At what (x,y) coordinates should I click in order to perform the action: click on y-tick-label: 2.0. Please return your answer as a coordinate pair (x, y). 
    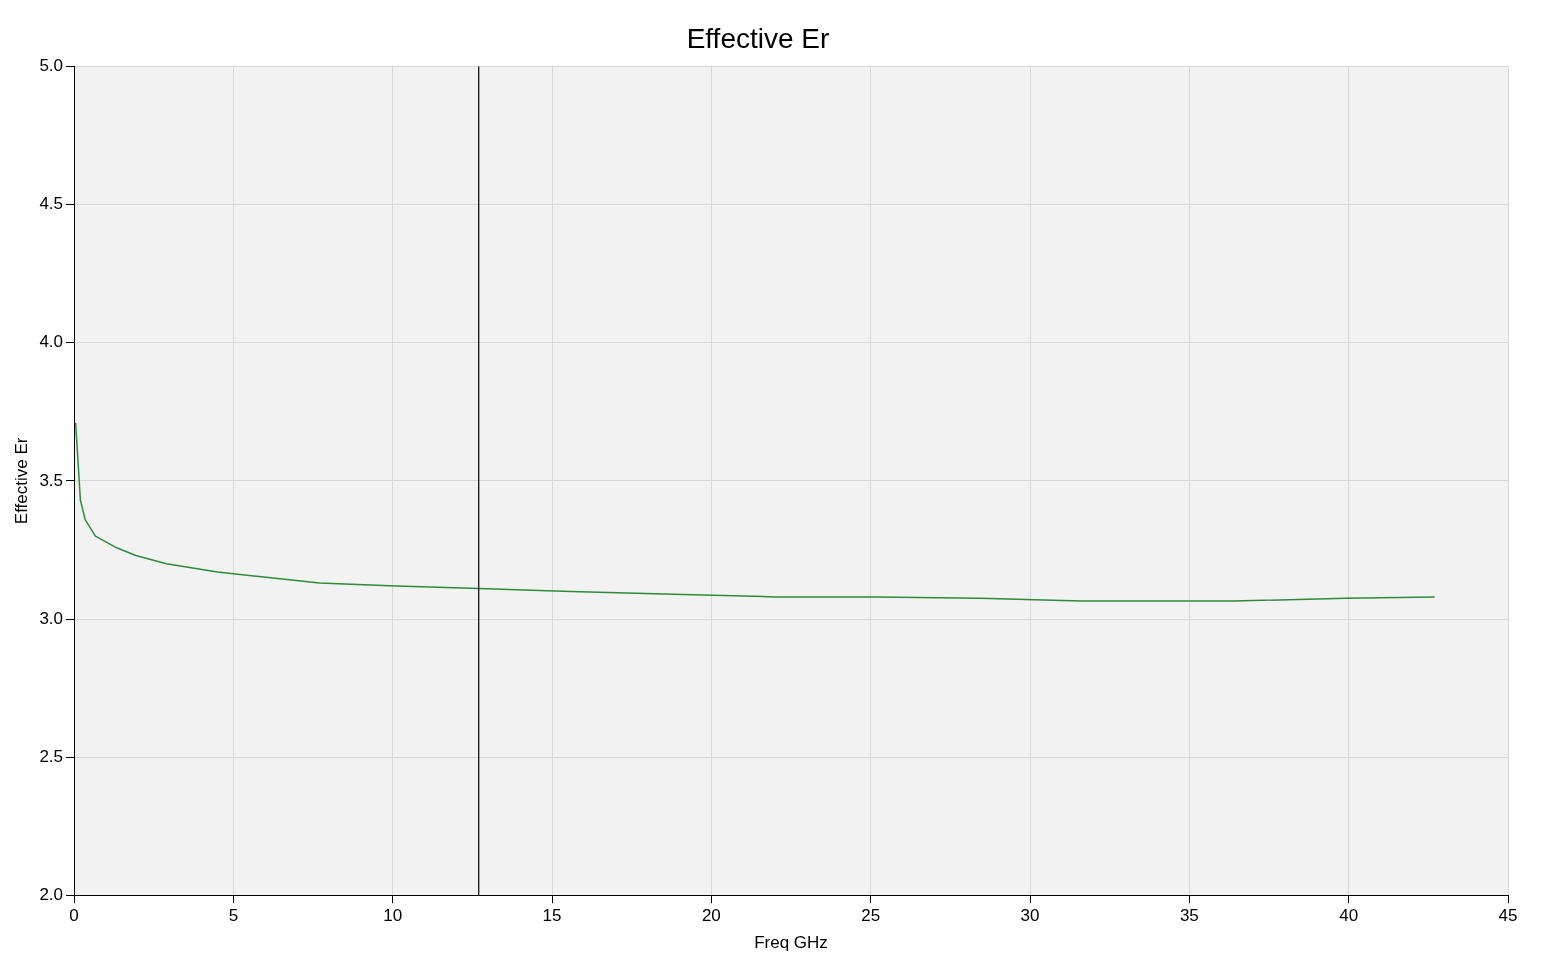
    Looking at the image, I should click on (51, 894).